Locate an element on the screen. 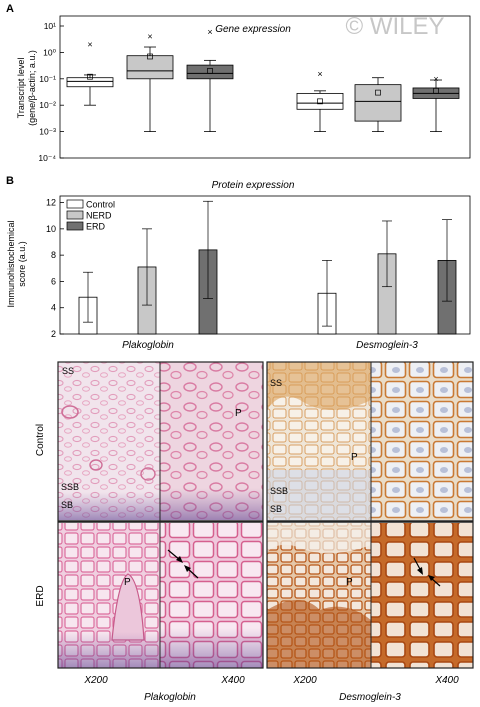 The image size is (480, 707). panel-a-ylabel-line1: Transcript level is located at coordinates (21, 88).